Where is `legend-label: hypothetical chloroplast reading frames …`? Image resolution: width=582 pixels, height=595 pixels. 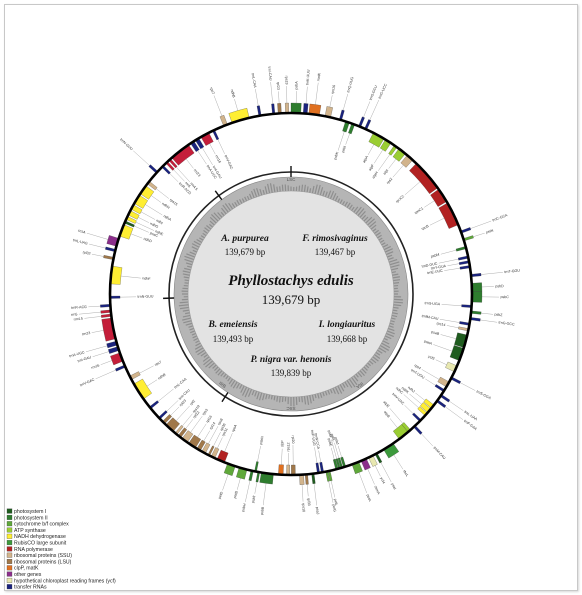 legend-label: hypothetical chloroplast reading frames … is located at coordinates (65, 581).